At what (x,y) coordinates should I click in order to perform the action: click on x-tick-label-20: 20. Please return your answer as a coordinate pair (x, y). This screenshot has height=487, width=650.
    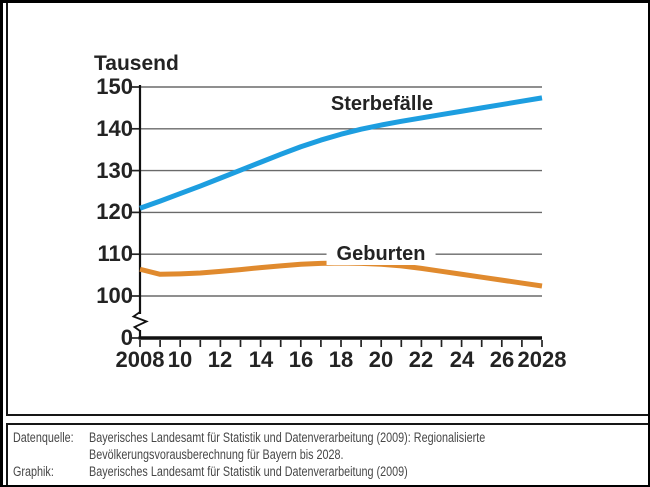
    Looking at the image, I should click on (381, 359).